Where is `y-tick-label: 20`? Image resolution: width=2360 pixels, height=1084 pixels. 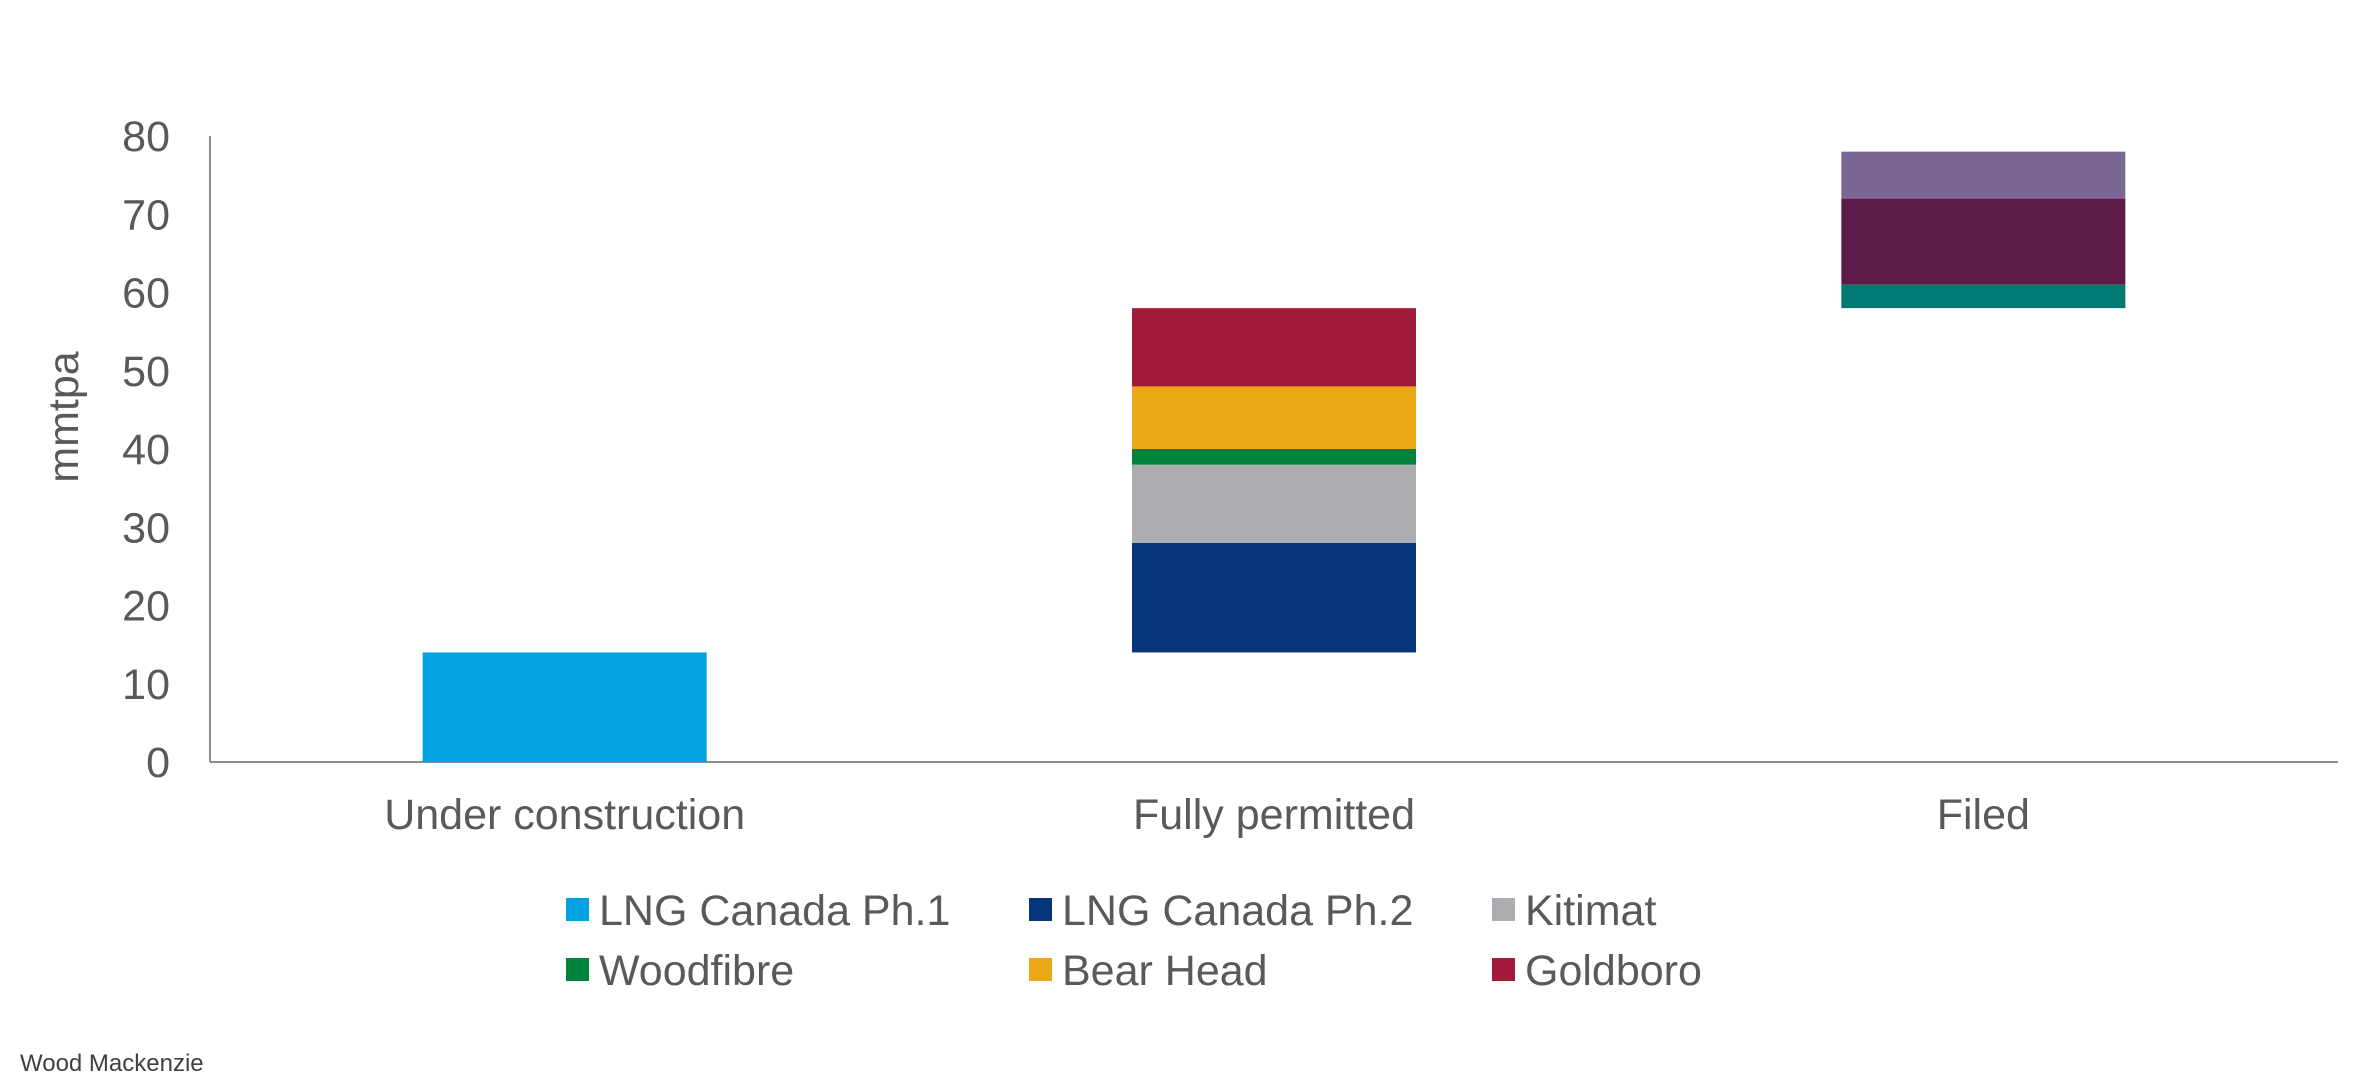
y-tick-label: 20 is located at coordinates (146, 607).